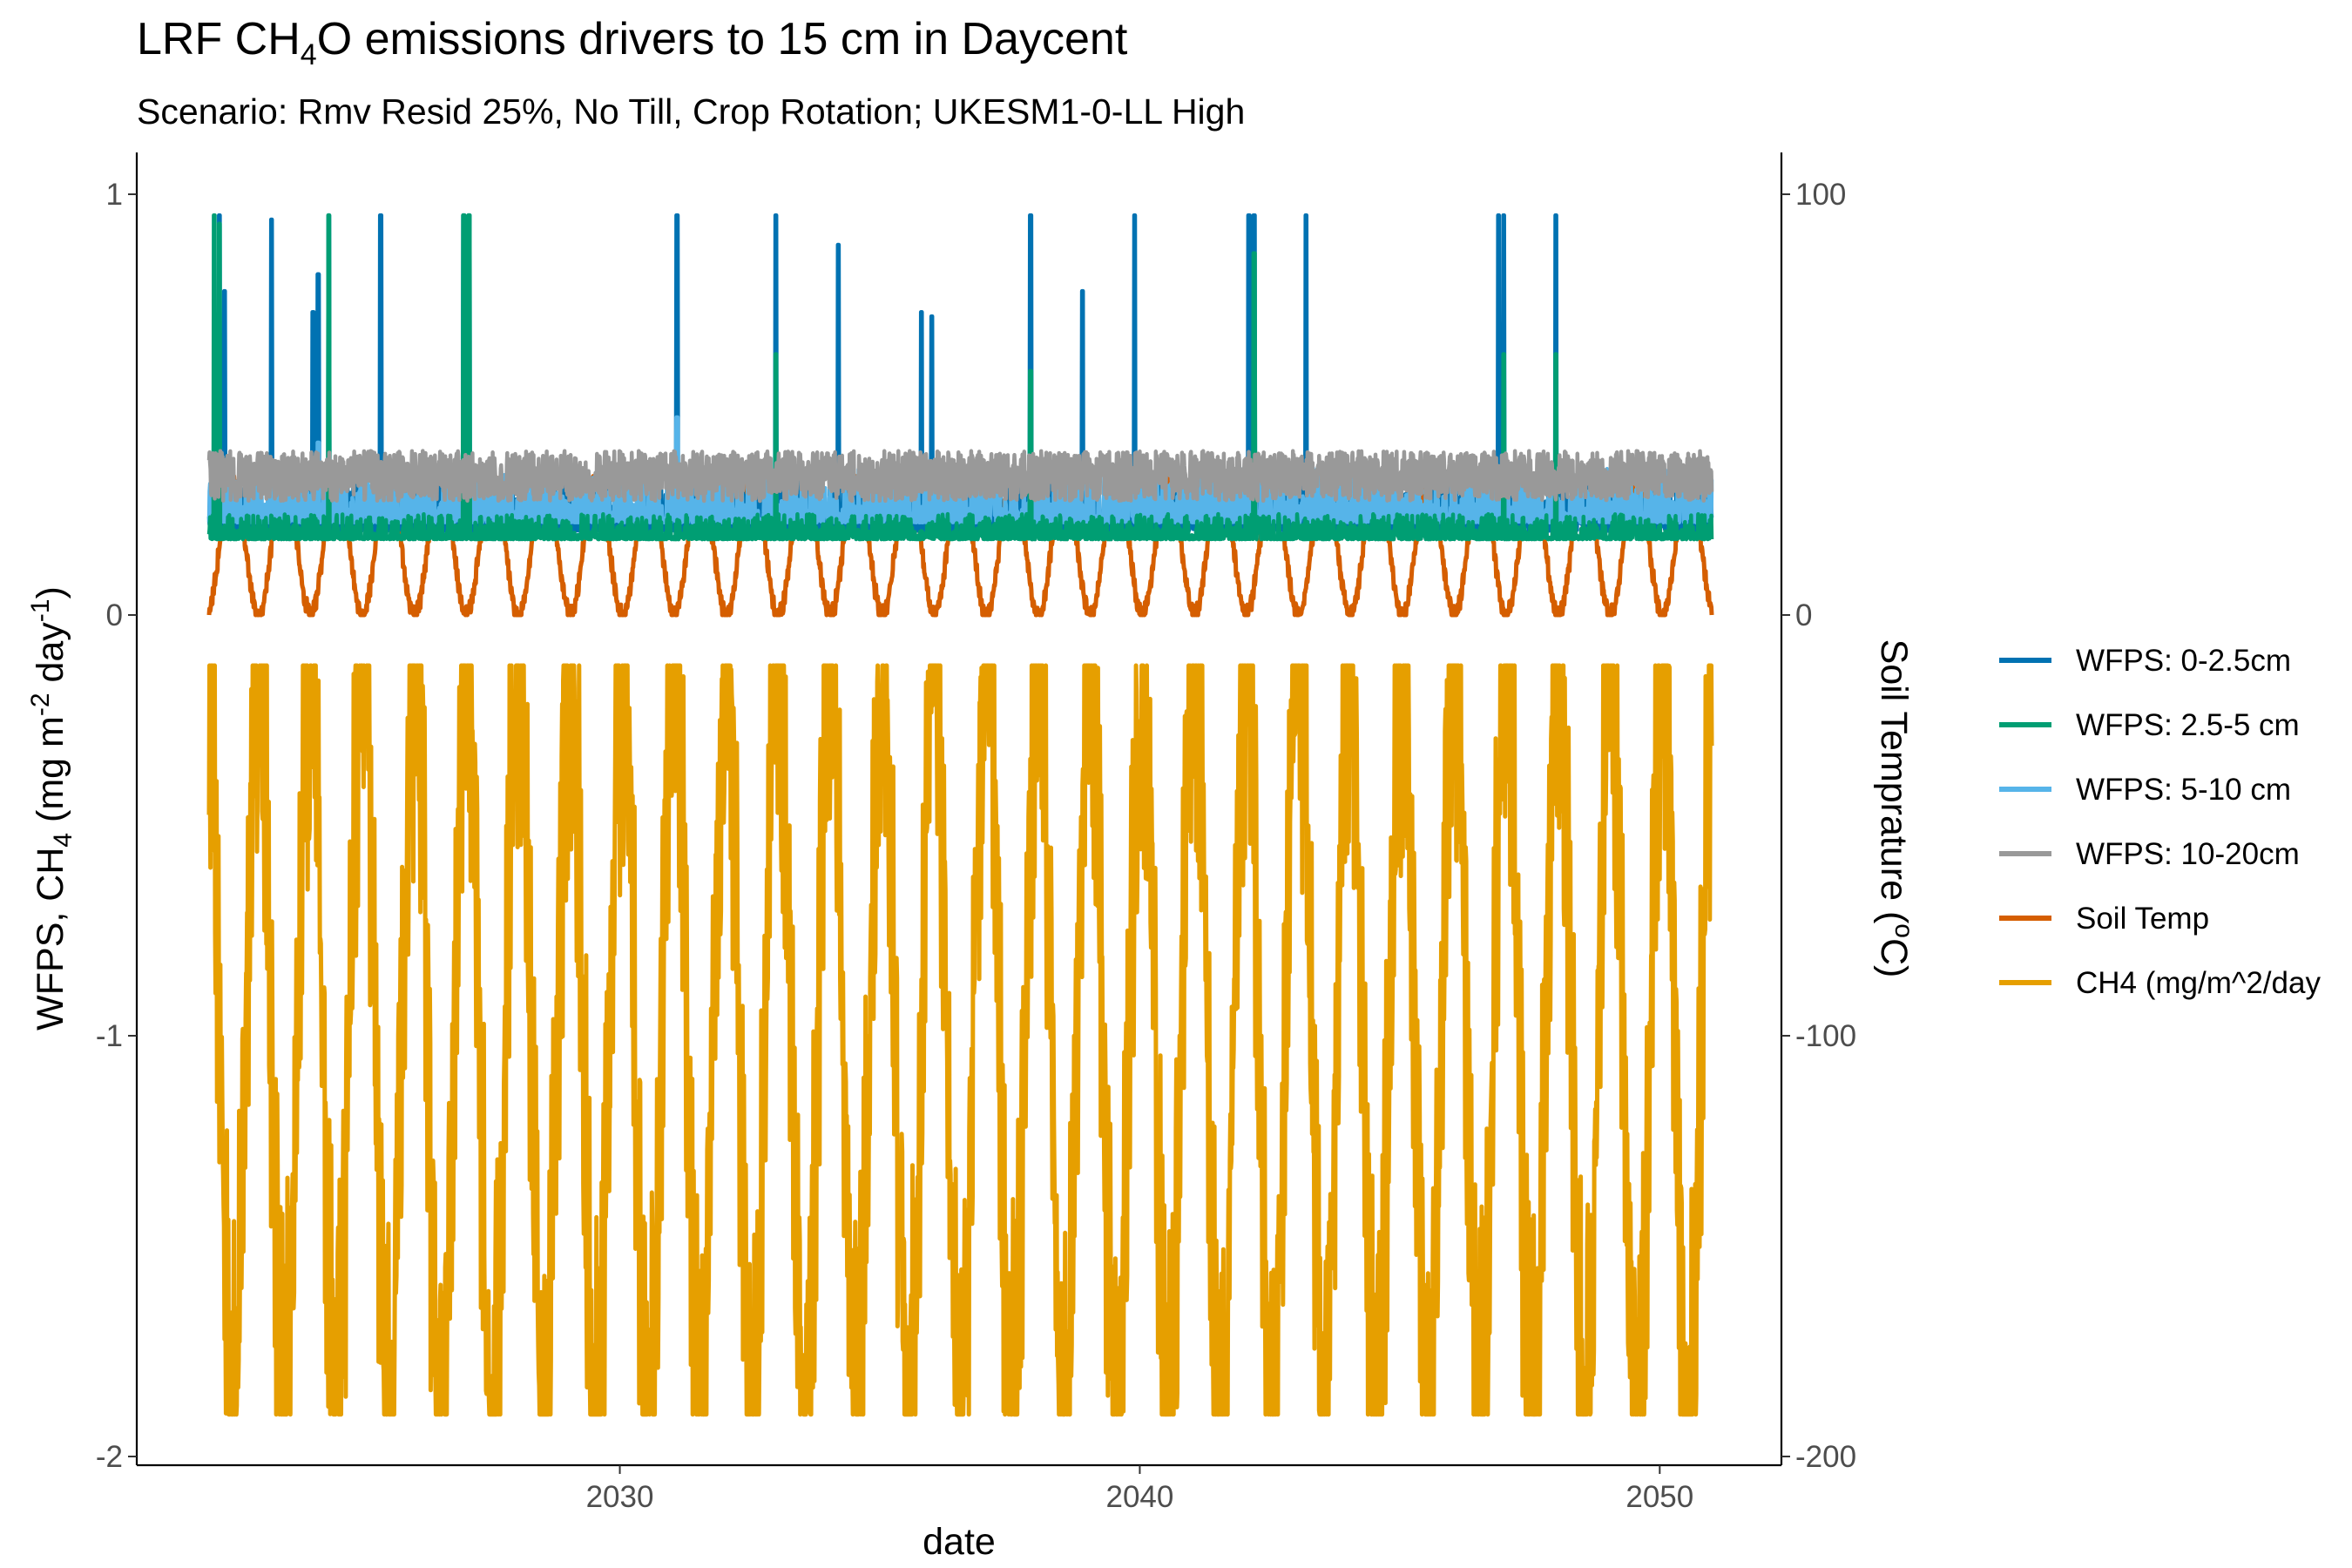 Image resolution: width=2352 pixels, height=1568 pixels. What do you see at coordinates (114, 195) in the screenshot?
I see `y-left-tick-label: 1` at bounding box center [114, 195].